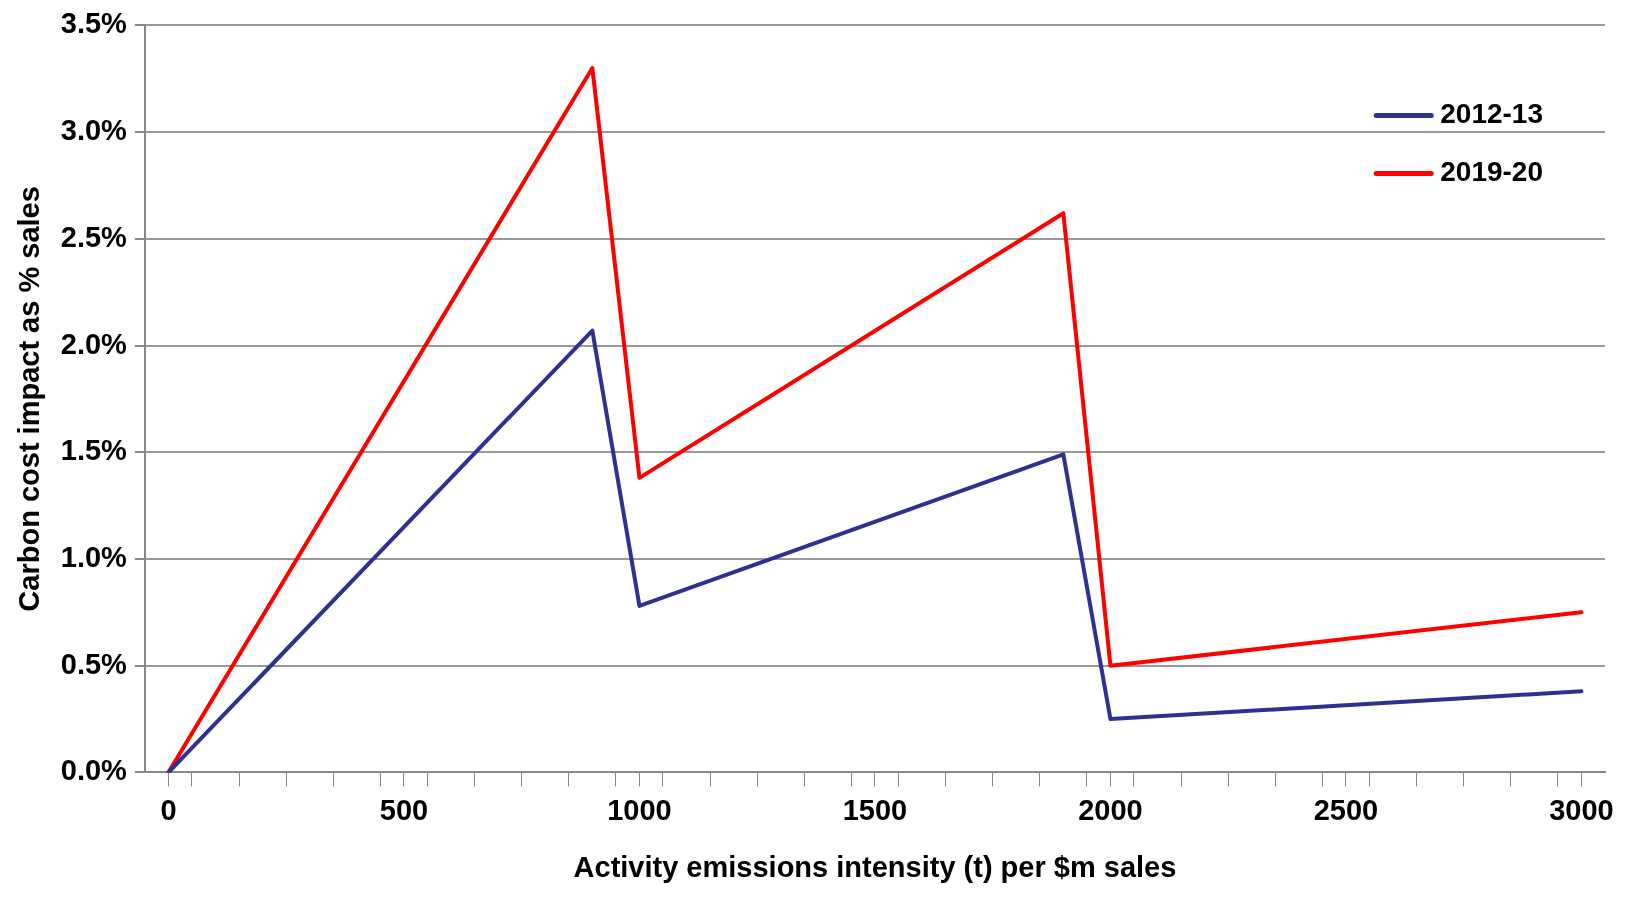 Image resolution: width=1645 pixels, height=900 pixels. What do you see at coordinates (1492, 114) in the screenshot?
I see `legend-label: 2012-13` at bounding box center [1492, 114].